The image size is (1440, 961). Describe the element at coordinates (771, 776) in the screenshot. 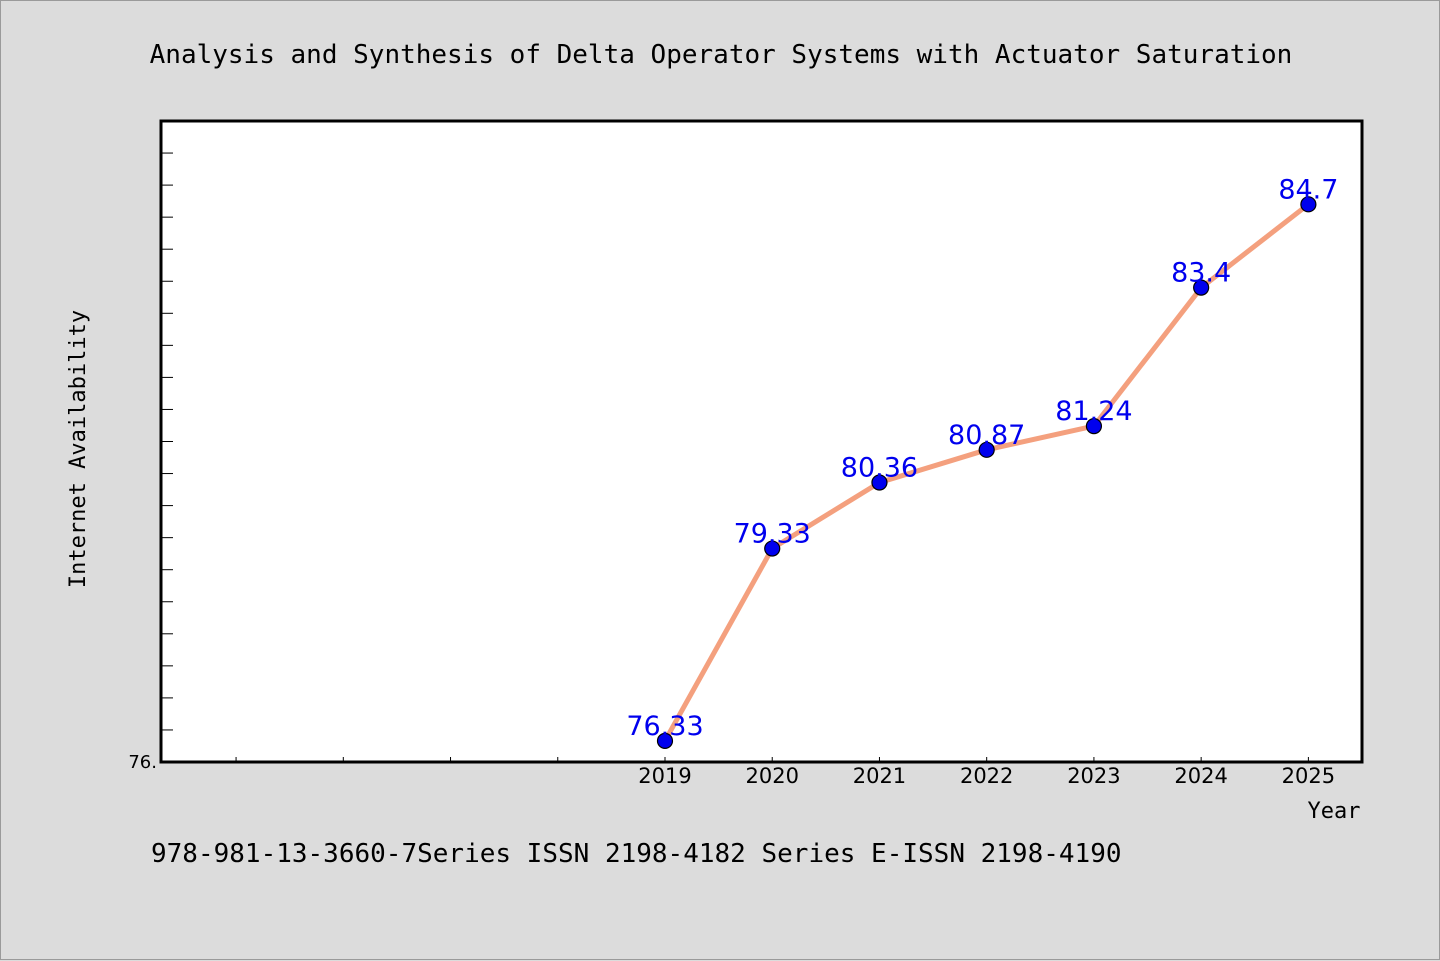

I see `x-tick-label: 2020` at that location.